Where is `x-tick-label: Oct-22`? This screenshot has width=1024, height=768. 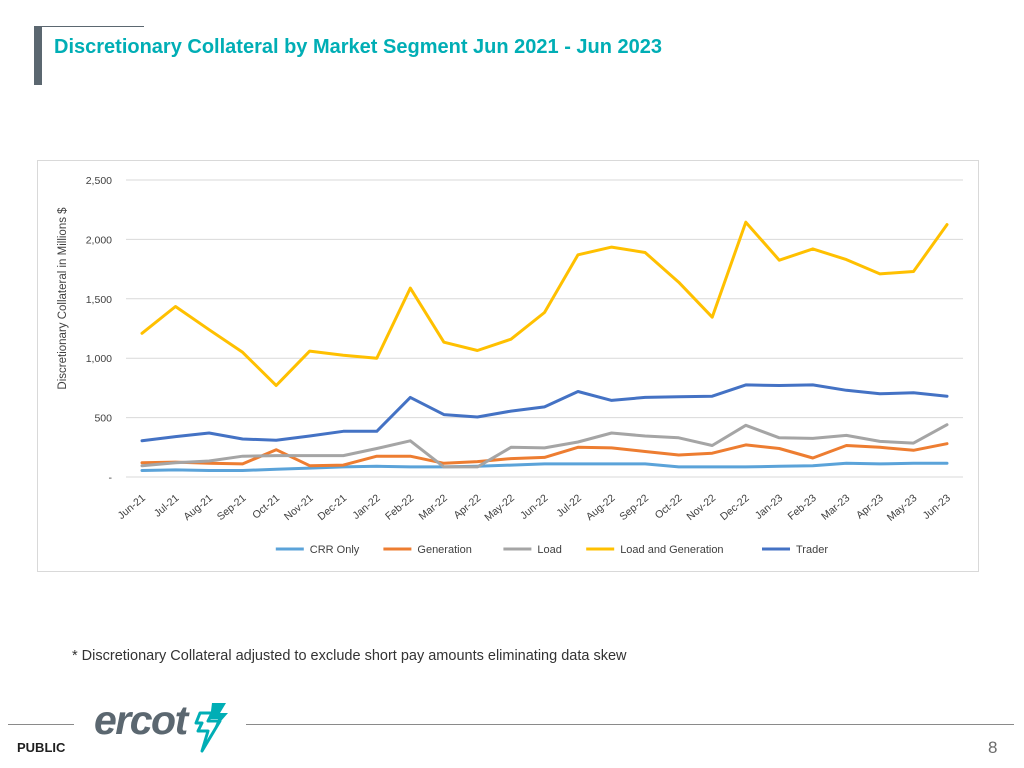
x-tick-label: Oct-22 is located at coordinates (669, 507).